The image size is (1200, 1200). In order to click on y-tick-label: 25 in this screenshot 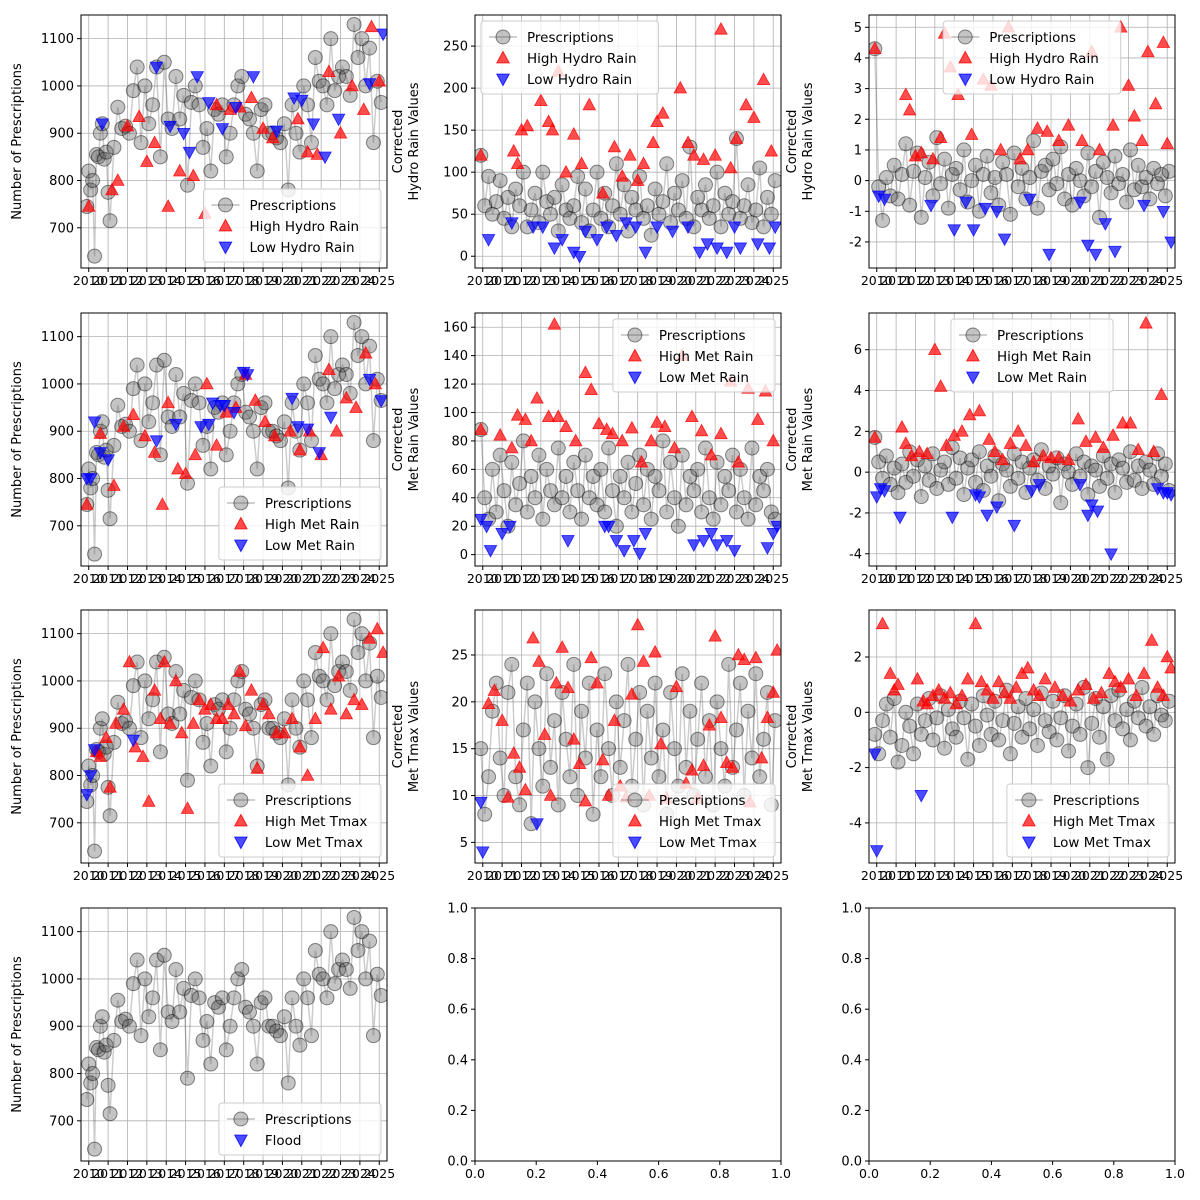, I will do `click(459, 655)`.